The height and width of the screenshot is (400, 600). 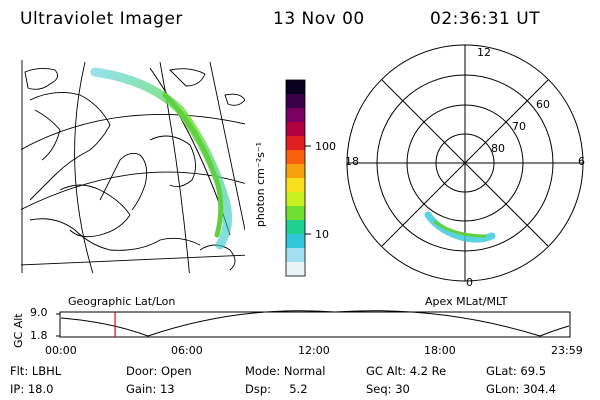 What do you see at coordinates (285, 371) in the screenshot?
I see `status-mode: Mode: Normal` at bounding box center [285, 371].